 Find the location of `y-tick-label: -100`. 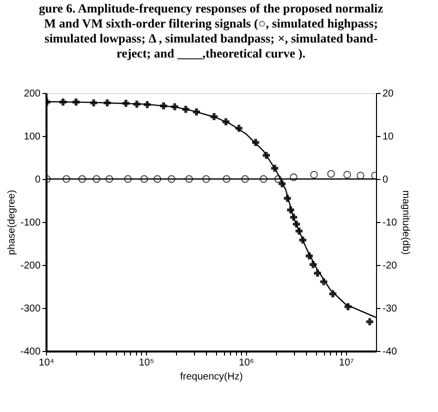

y-tick-label: -100 is located at coordinates (30, 223).